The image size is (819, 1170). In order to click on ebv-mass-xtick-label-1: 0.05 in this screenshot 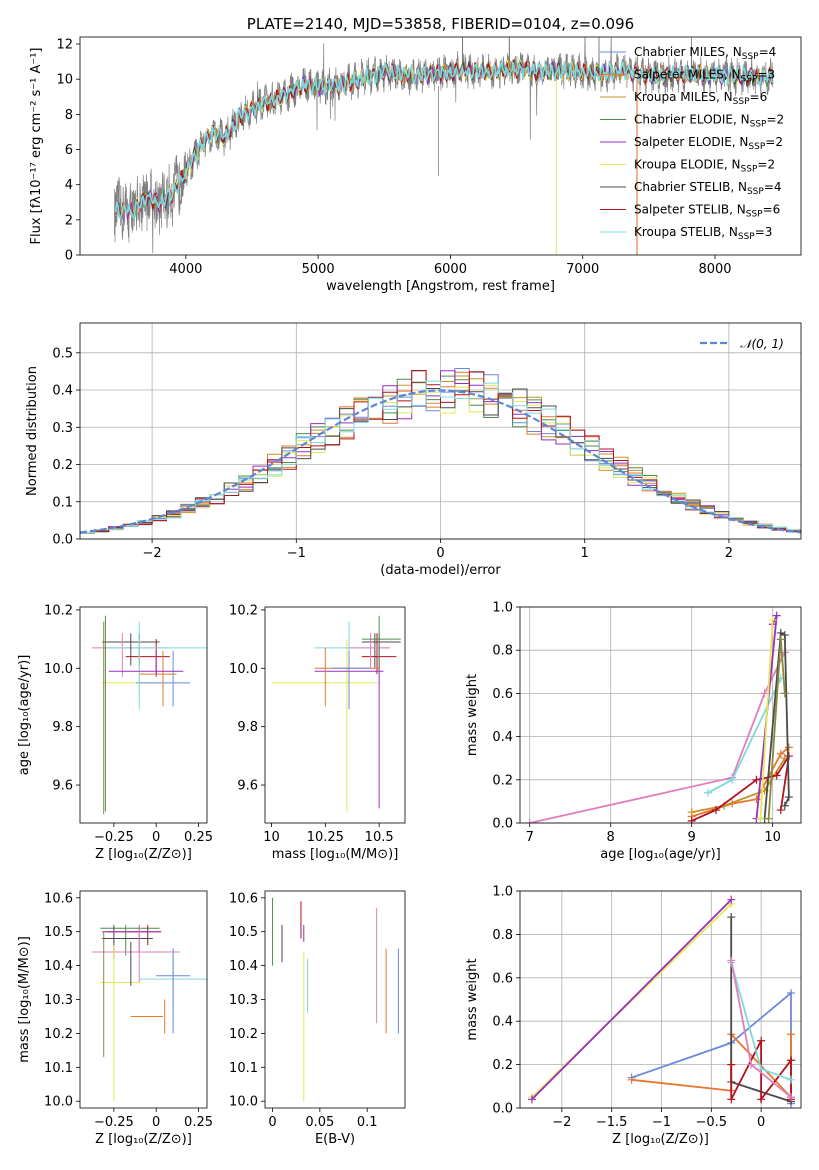, I will do `click(319, 1122)`.